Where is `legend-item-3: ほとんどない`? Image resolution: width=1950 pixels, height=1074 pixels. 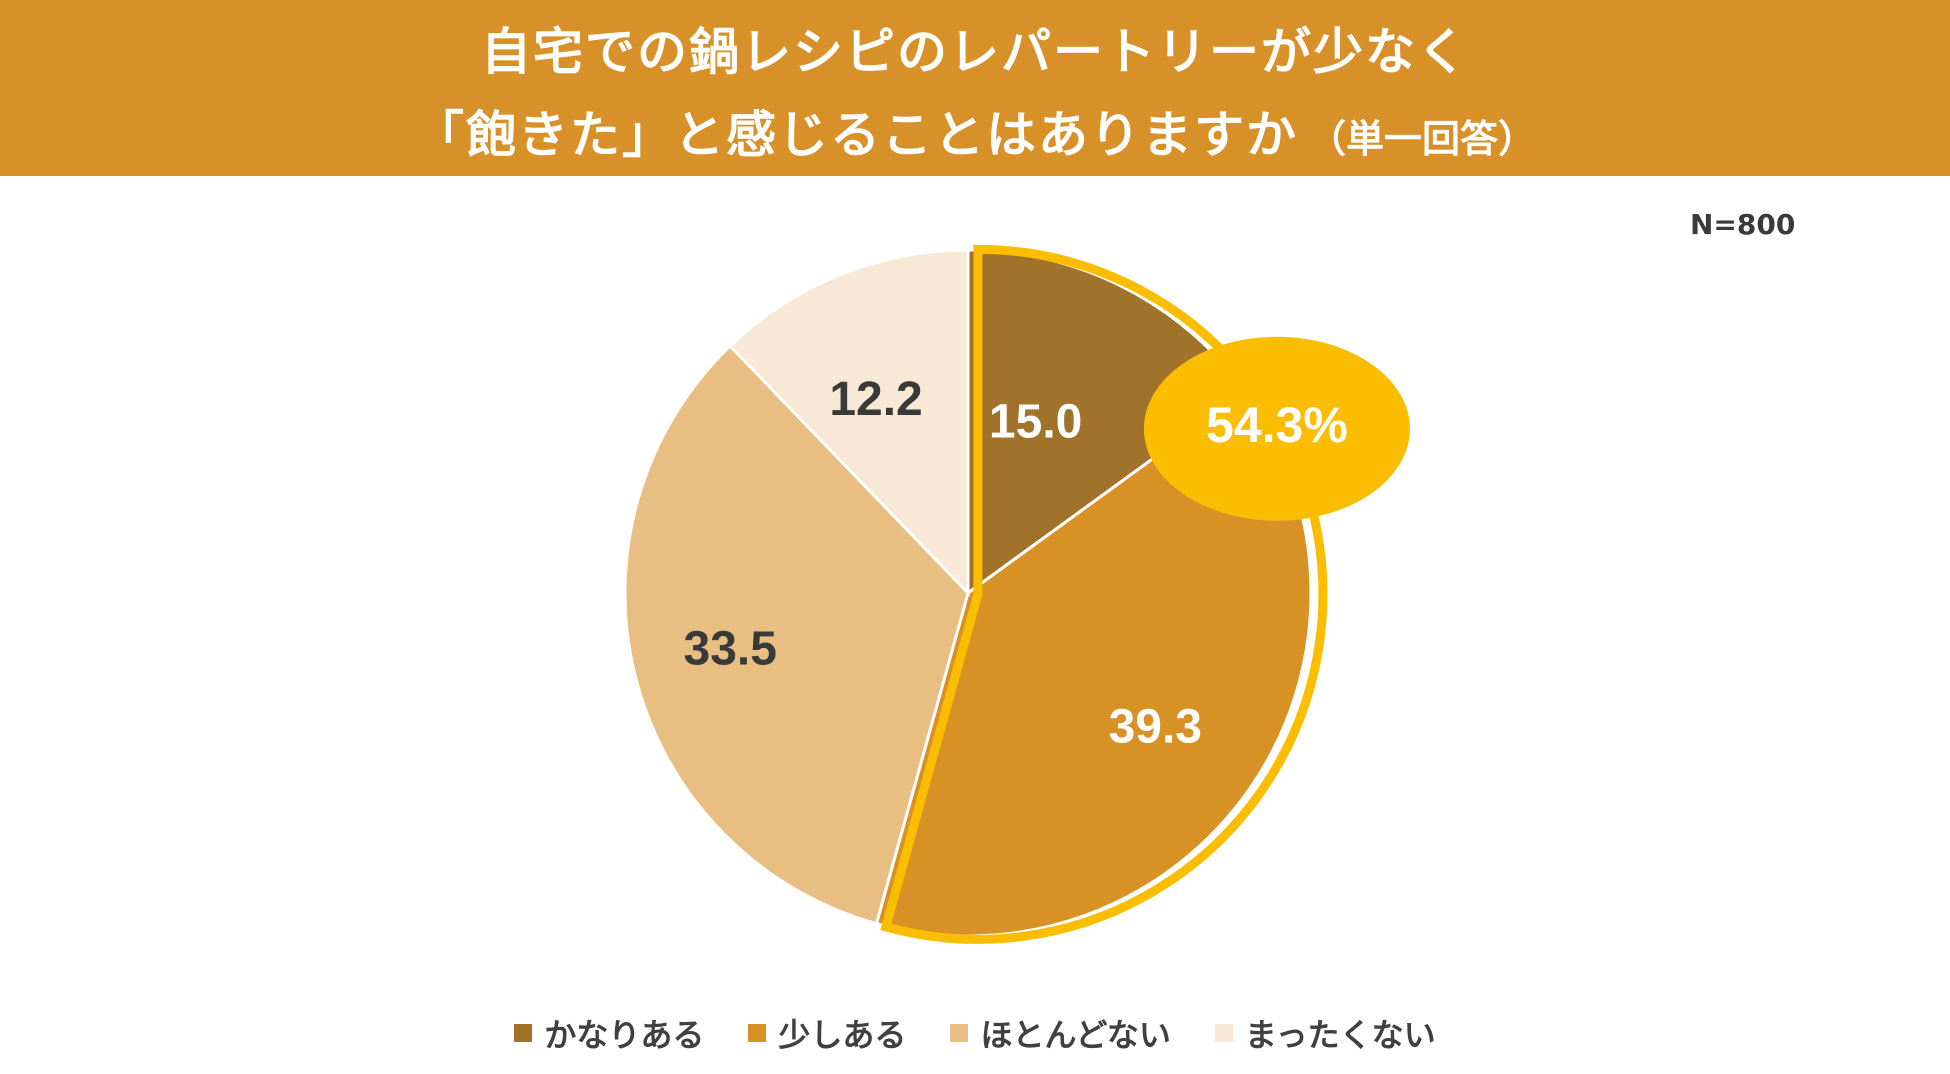 legend-item-3: ほとんどない is located at coordinates (1060, 1033).